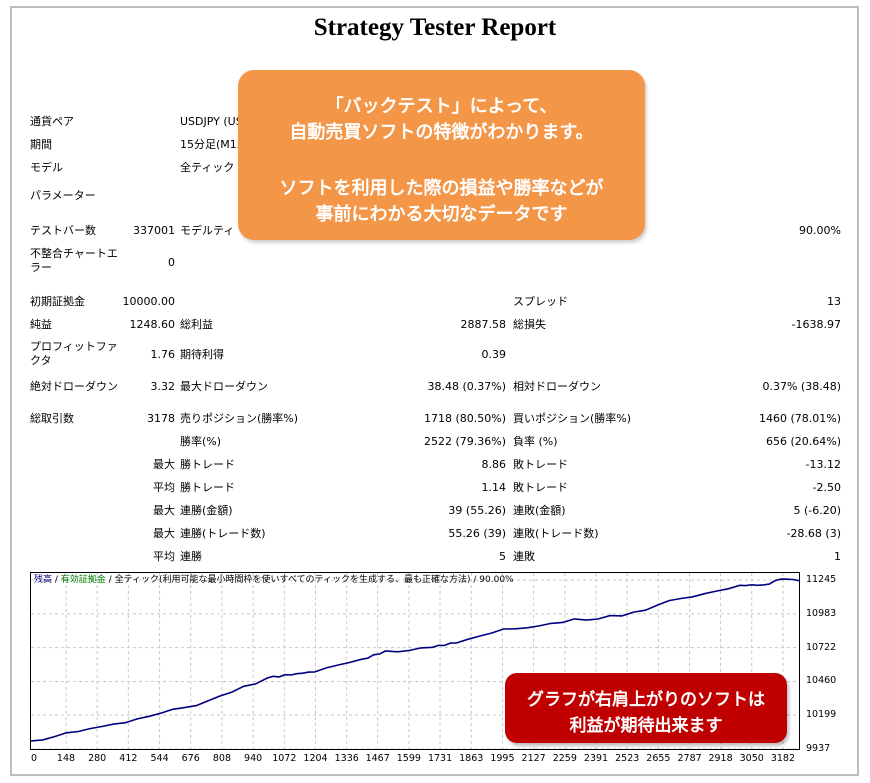  Describe the element at coordinates (783, 758) in the screenshot. I see `x-tick-label: 3182` at that location.